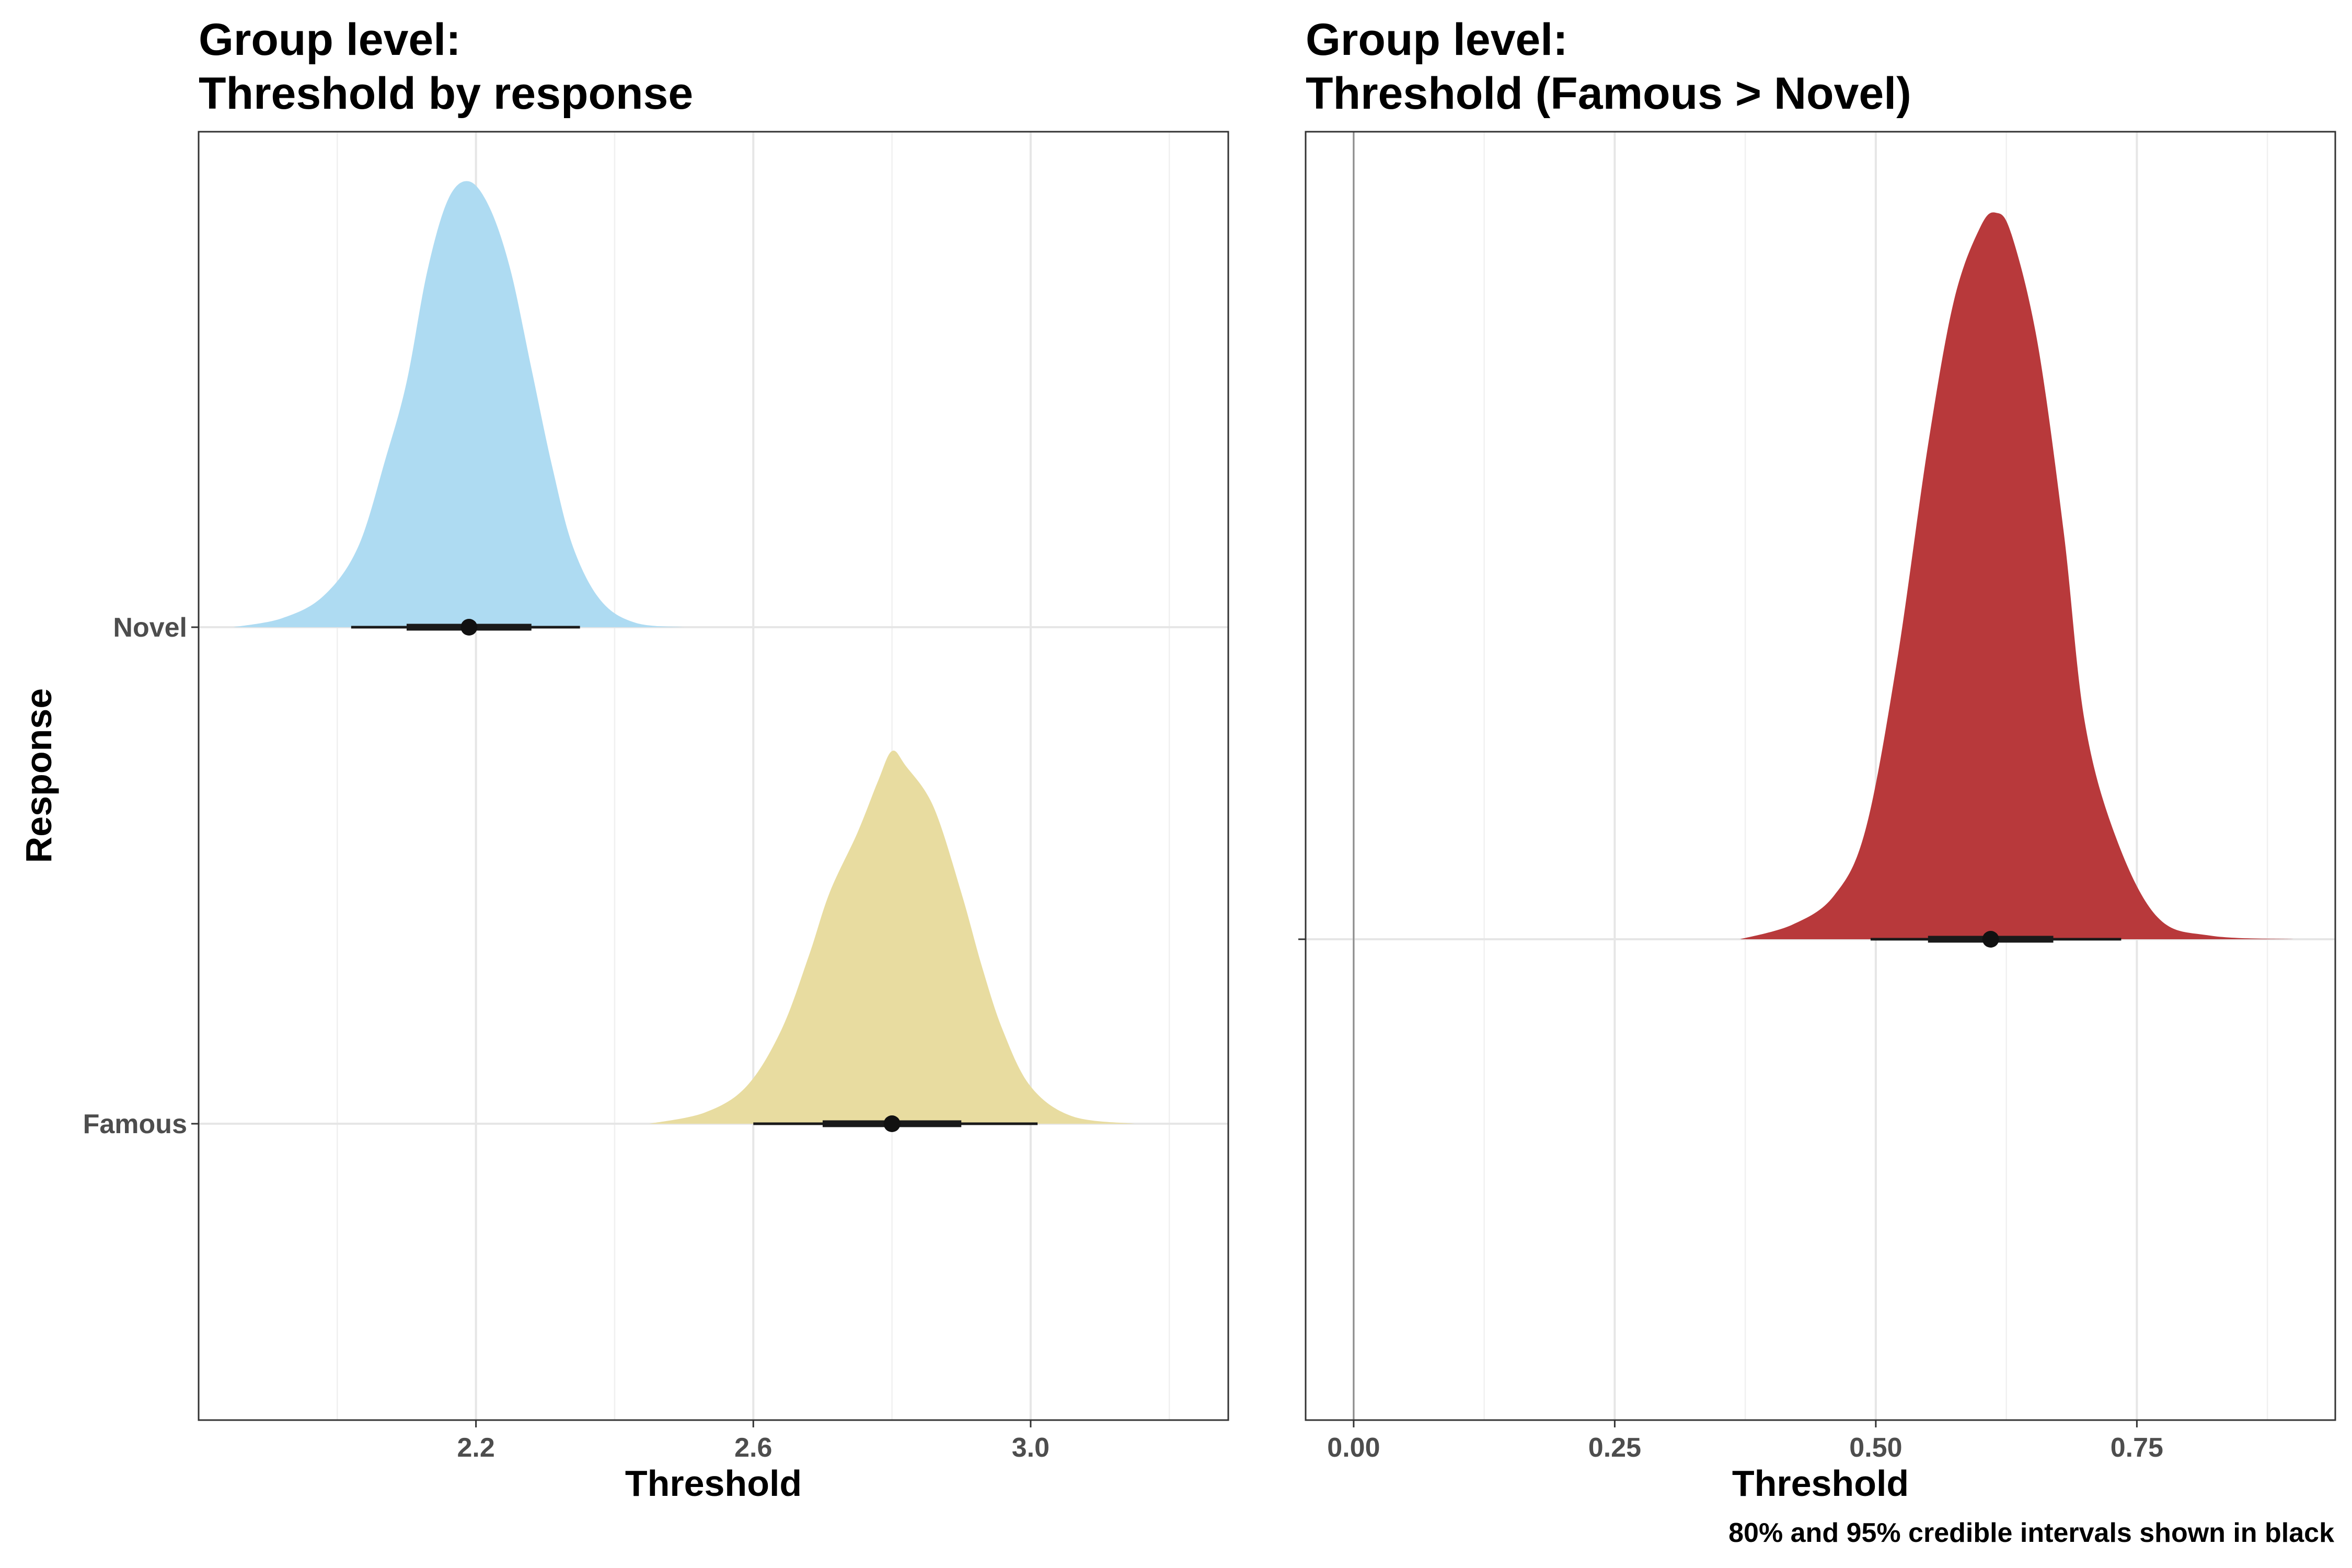  Describe the element at coordinates (469, 627) in the screenshot. I see `median-point-novel` at that location.